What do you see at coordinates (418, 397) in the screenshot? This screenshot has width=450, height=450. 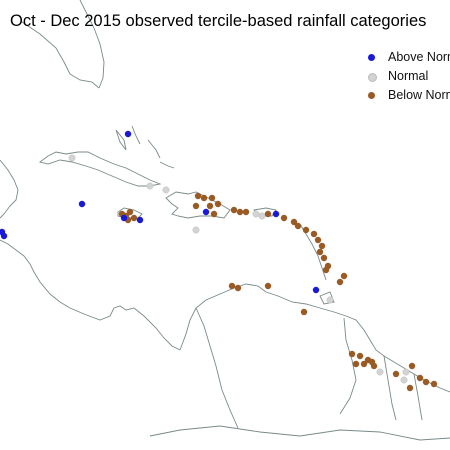 I see `border-suriname-fguiana` at bounding box center [418, 397].